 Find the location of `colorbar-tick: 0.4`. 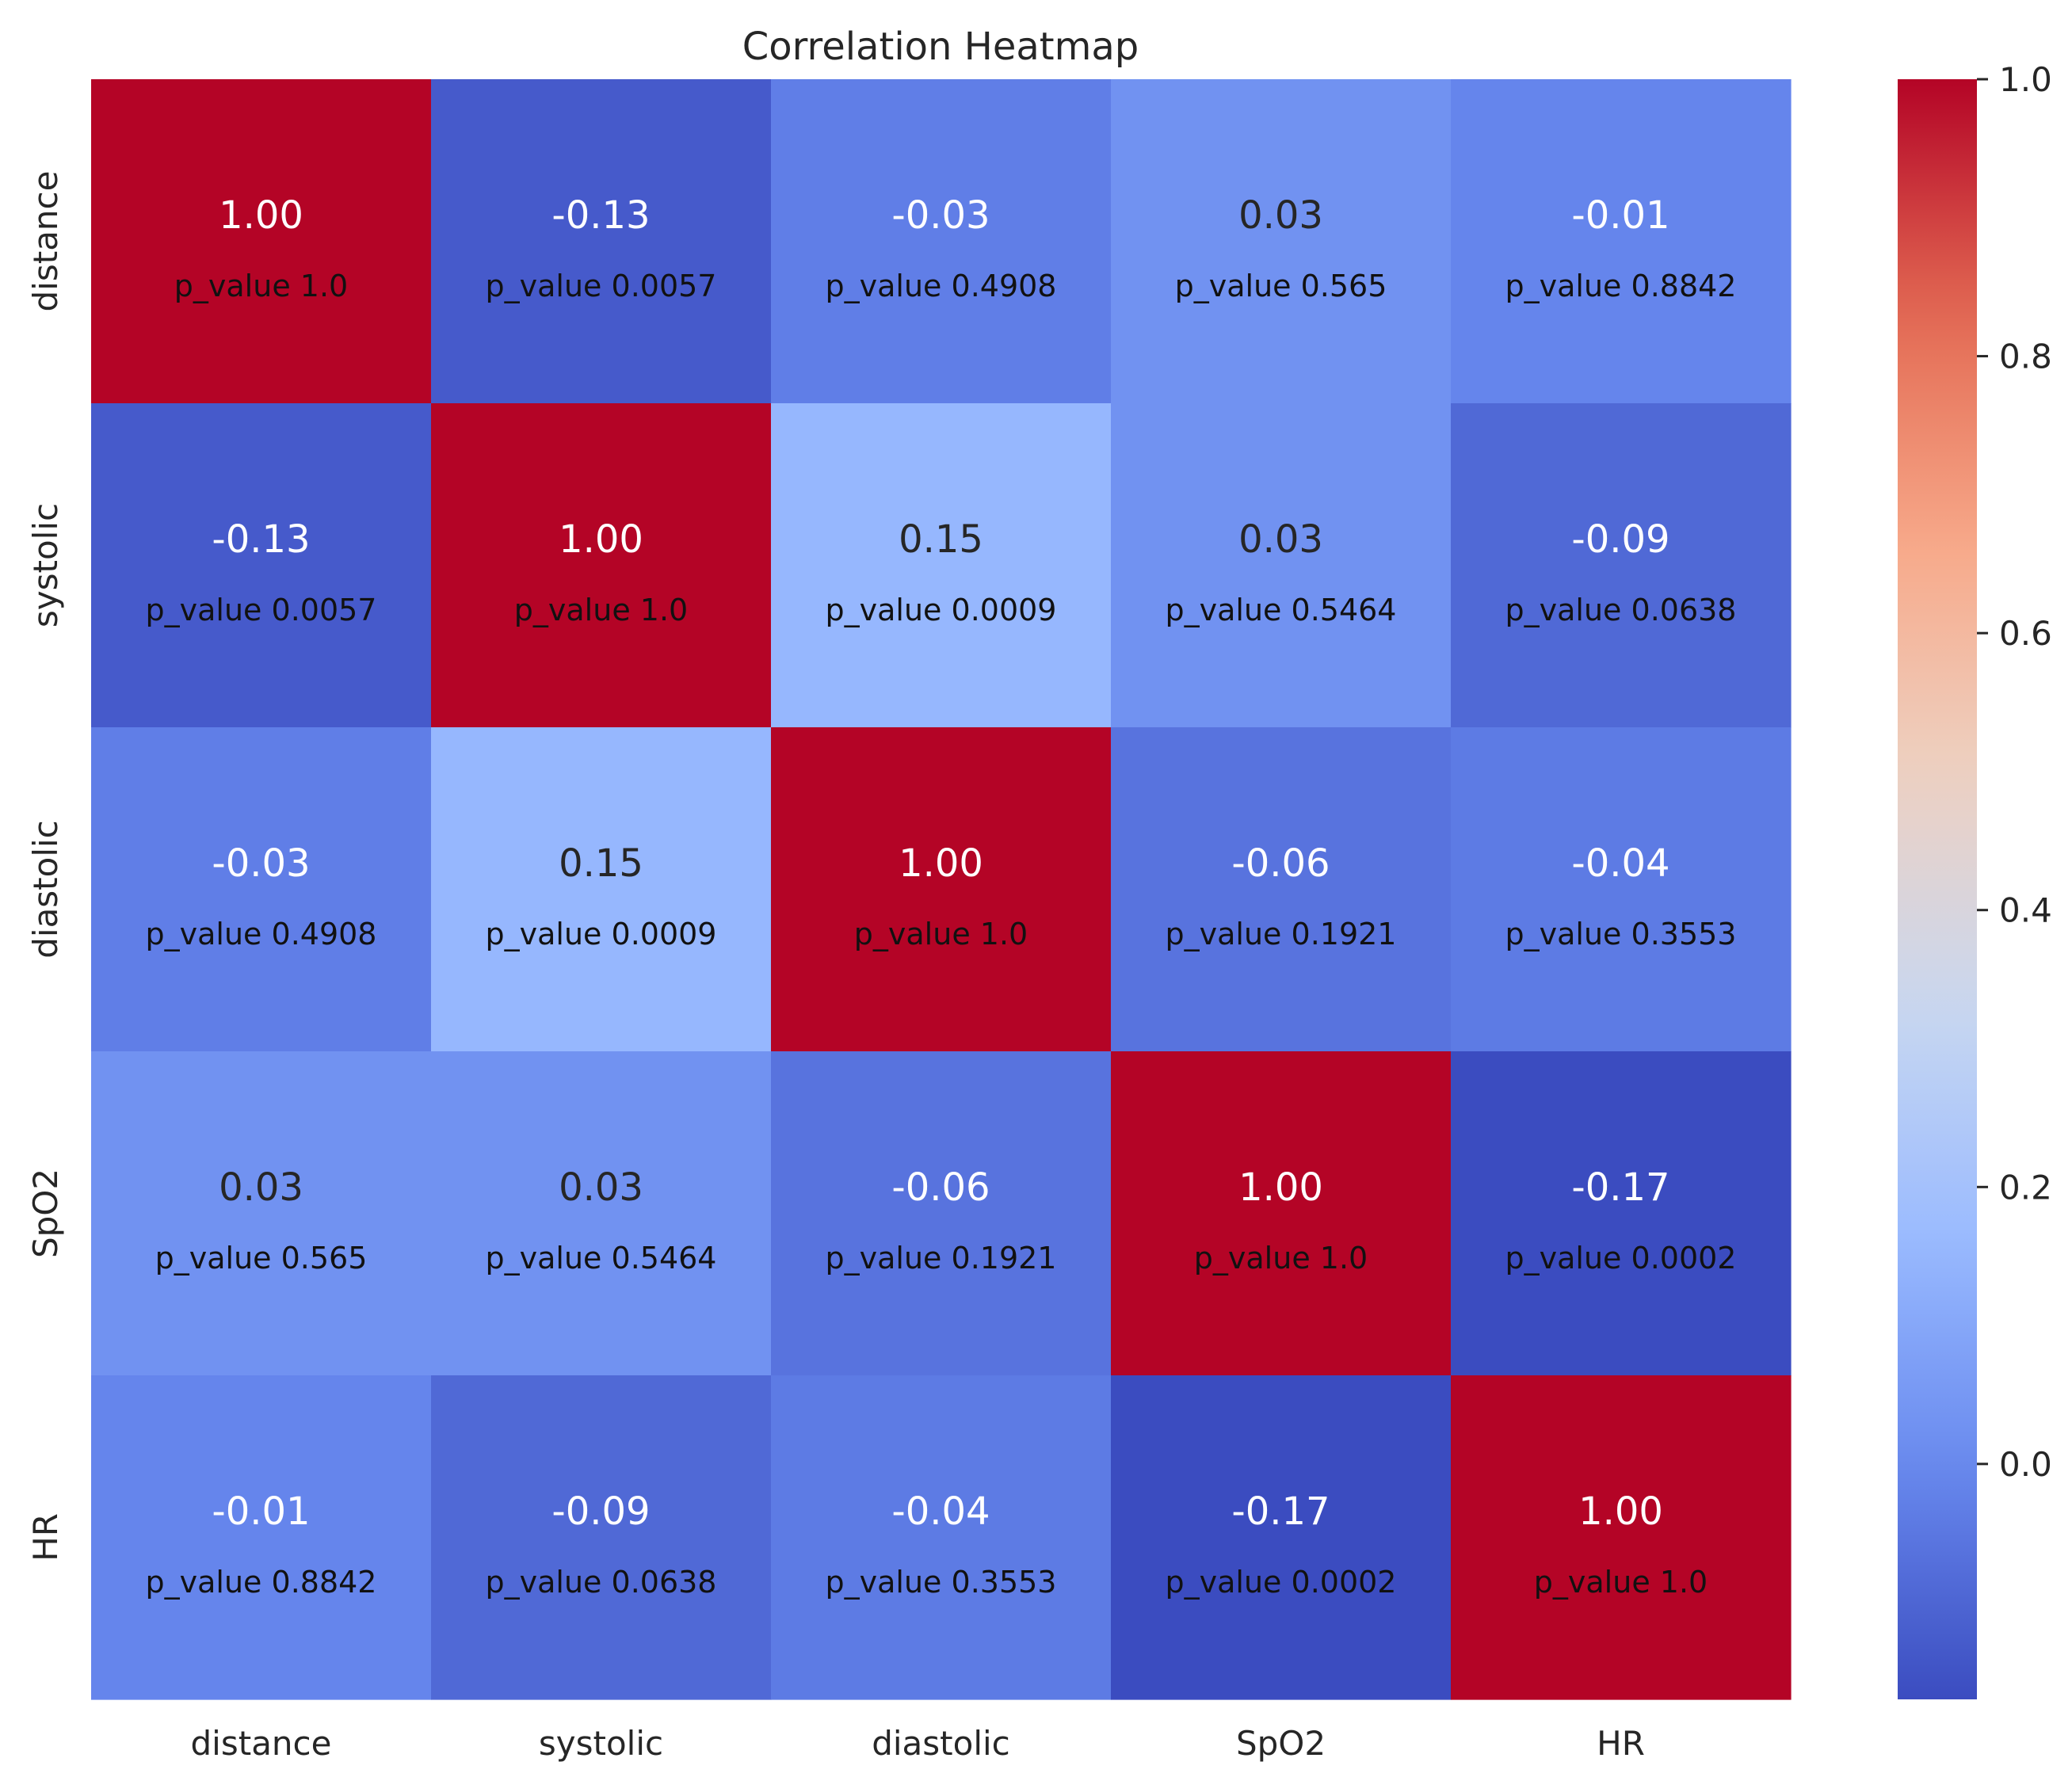

colorbar-tick: 0.4 is located at coordinates (2014, 910).